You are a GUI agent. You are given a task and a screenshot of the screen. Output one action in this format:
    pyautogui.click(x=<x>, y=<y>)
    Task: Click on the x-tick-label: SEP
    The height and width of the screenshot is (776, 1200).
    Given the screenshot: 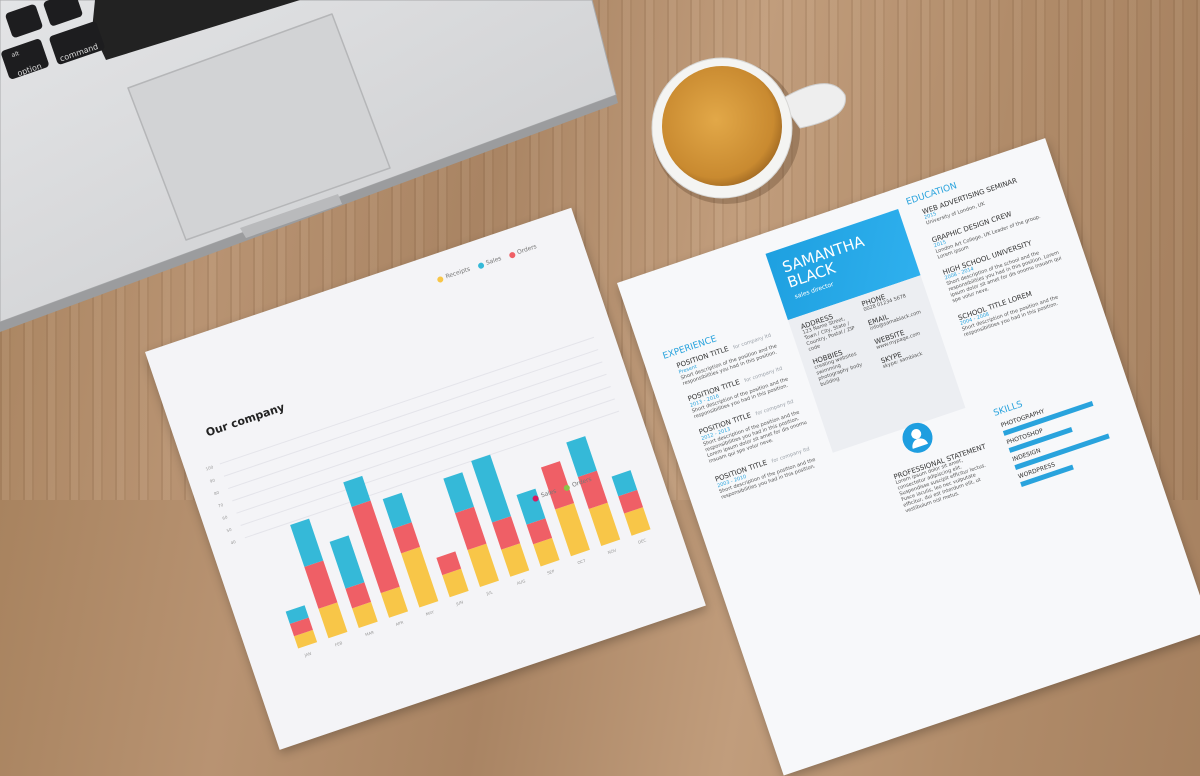 What is the action you would take?
    pyautogui.click(x=550, y=571)
    